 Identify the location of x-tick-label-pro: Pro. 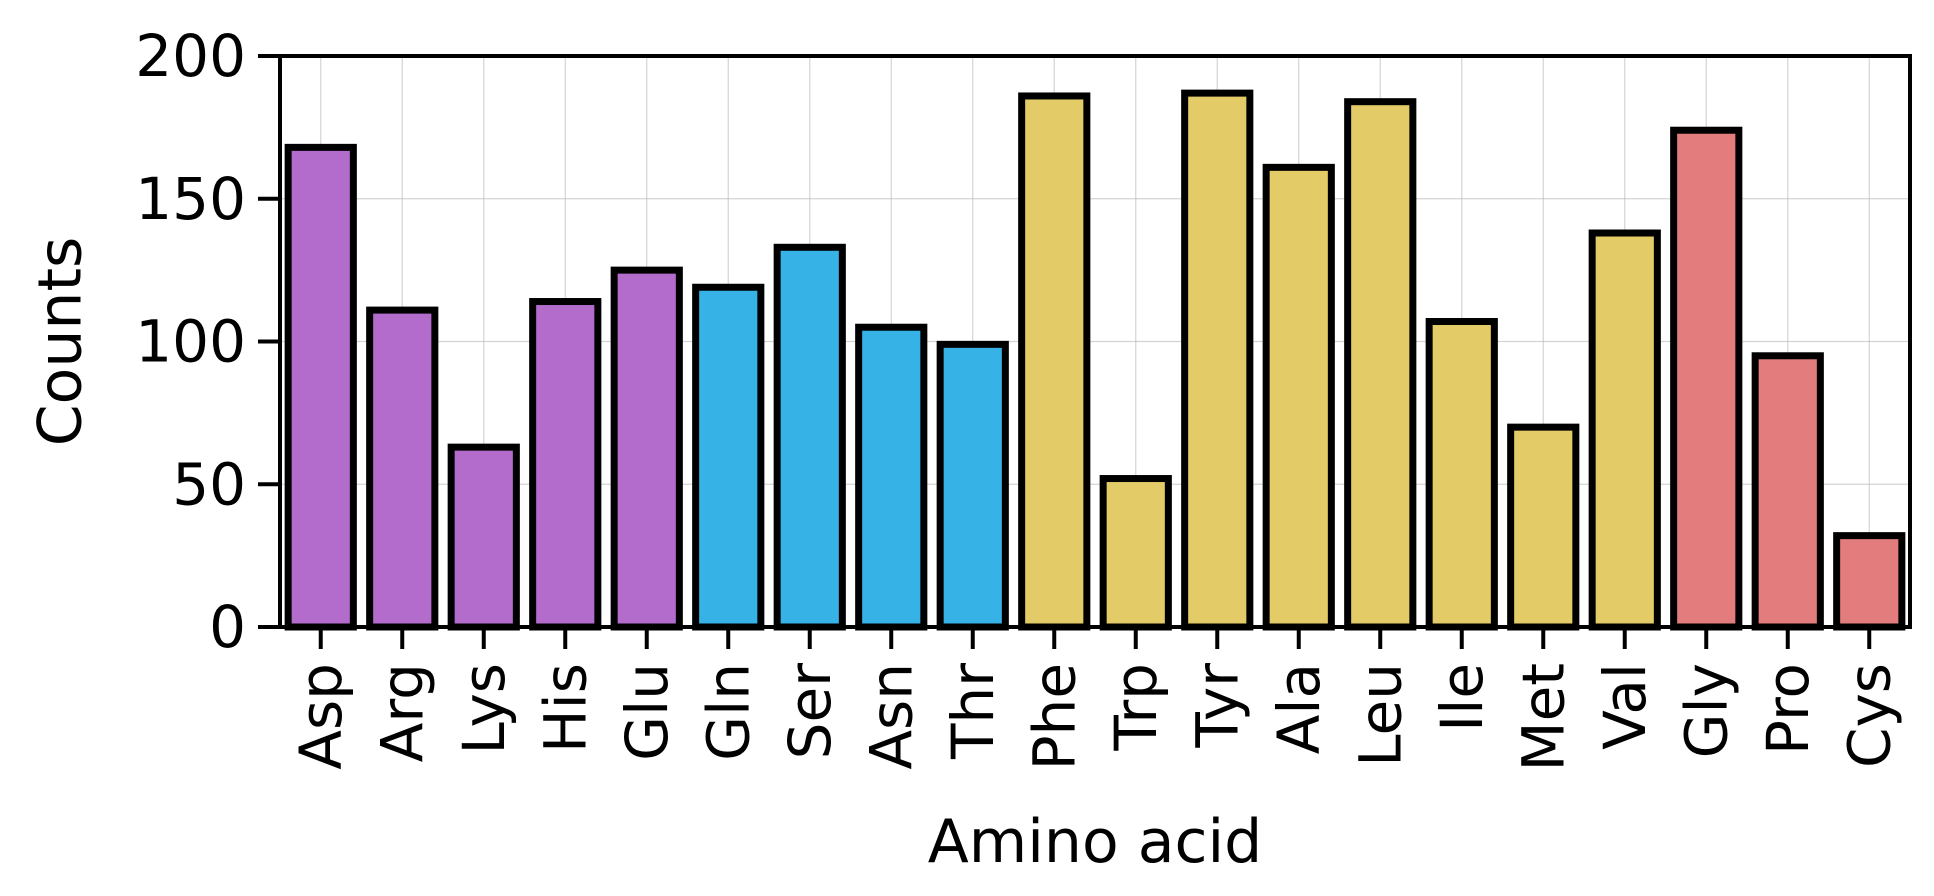
(1788, 709).